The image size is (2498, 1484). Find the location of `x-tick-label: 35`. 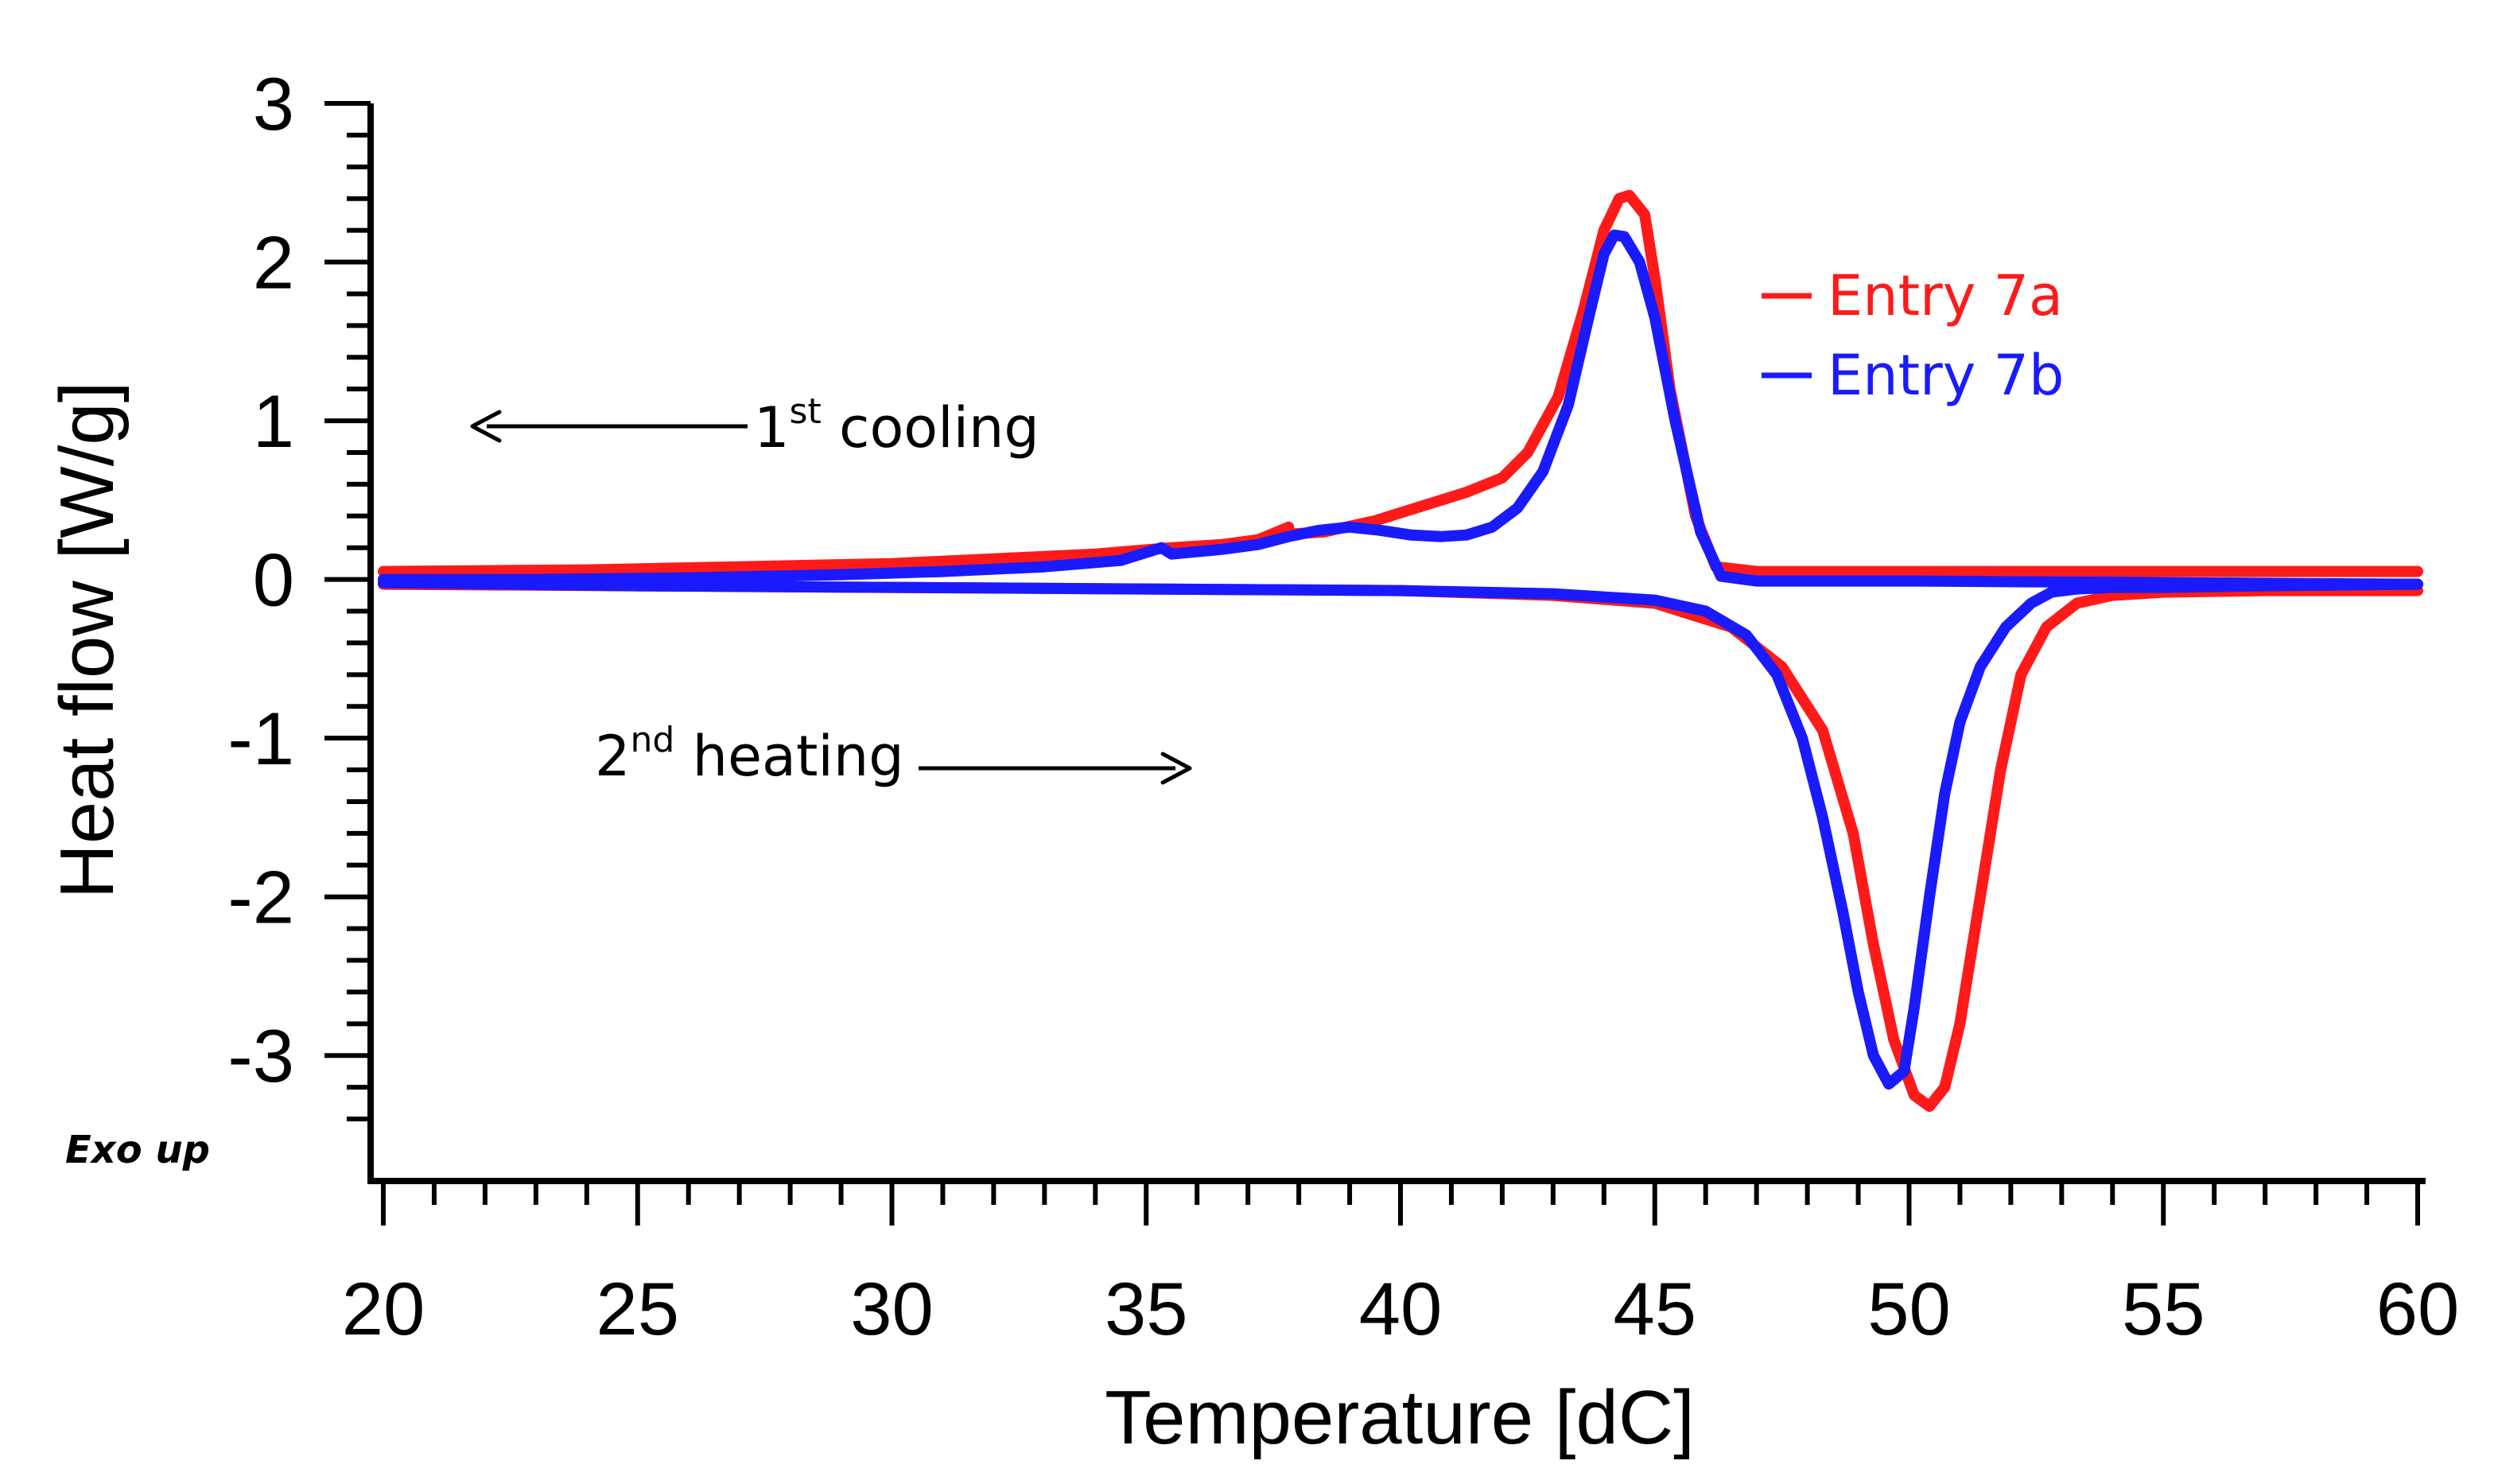

x-tick-label: 35 is located at coordinates (1146, 1308).